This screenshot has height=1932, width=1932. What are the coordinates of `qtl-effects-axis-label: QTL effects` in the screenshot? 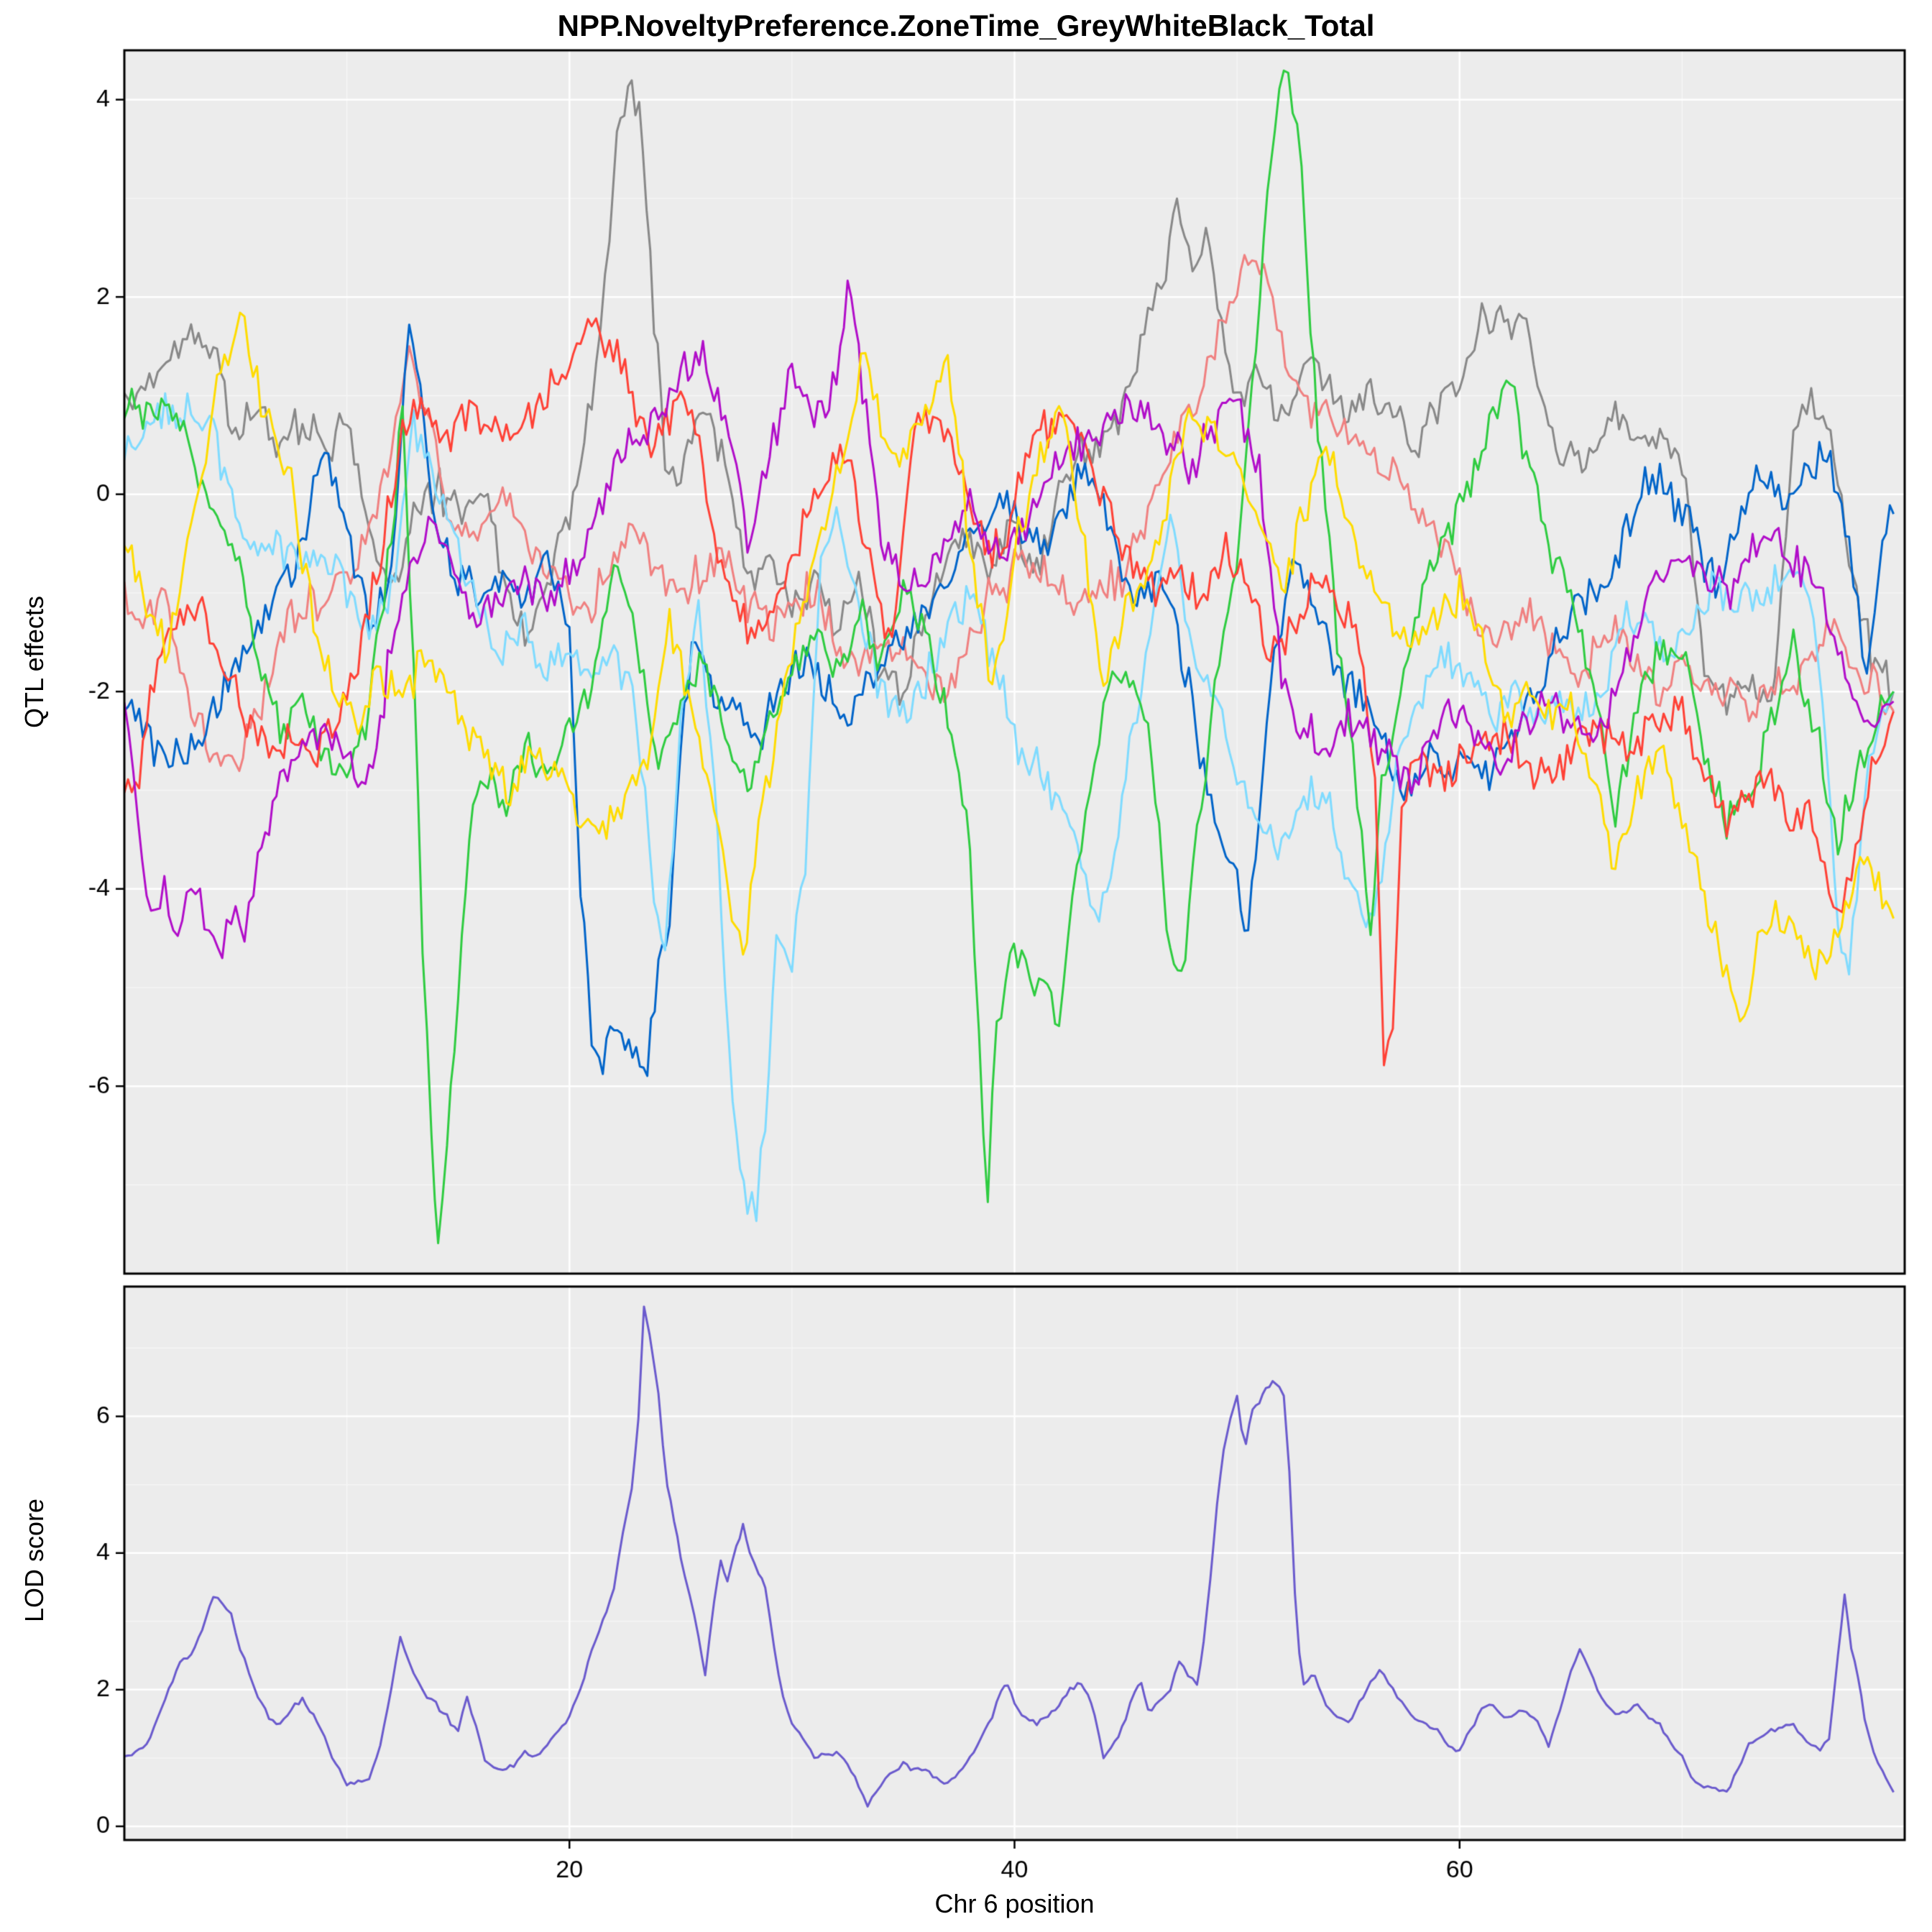 It's located at (34, 662).